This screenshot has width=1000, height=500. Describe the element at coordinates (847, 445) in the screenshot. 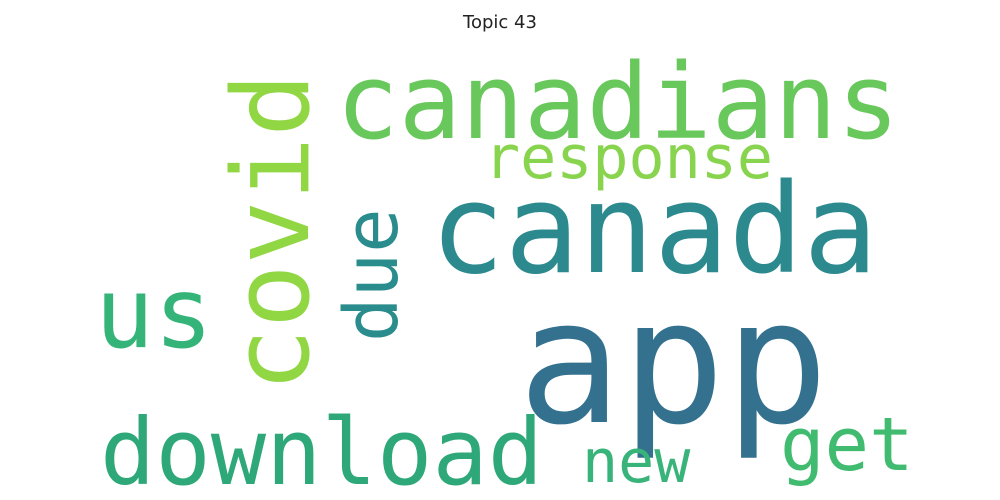

I see `word-get: get` at that location.